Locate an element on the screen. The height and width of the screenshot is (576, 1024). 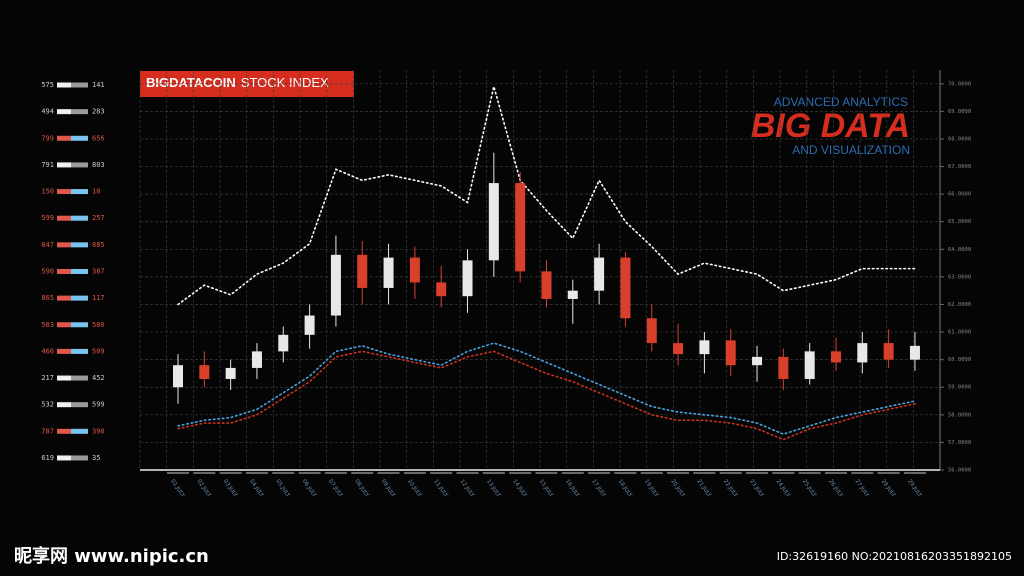
x-tick-label: 22.JULY is located at coordinates (730, 489).